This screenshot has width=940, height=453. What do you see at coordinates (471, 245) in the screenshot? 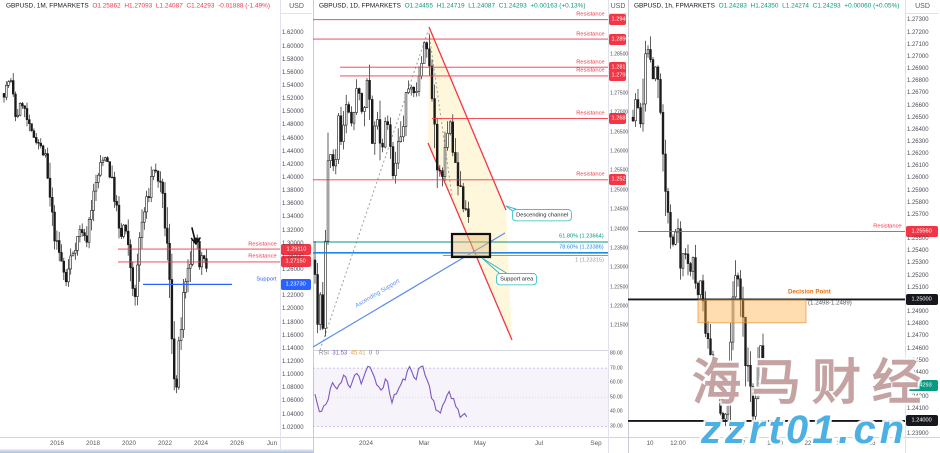
I see `support-area-box` at bounding box center [471, 245].